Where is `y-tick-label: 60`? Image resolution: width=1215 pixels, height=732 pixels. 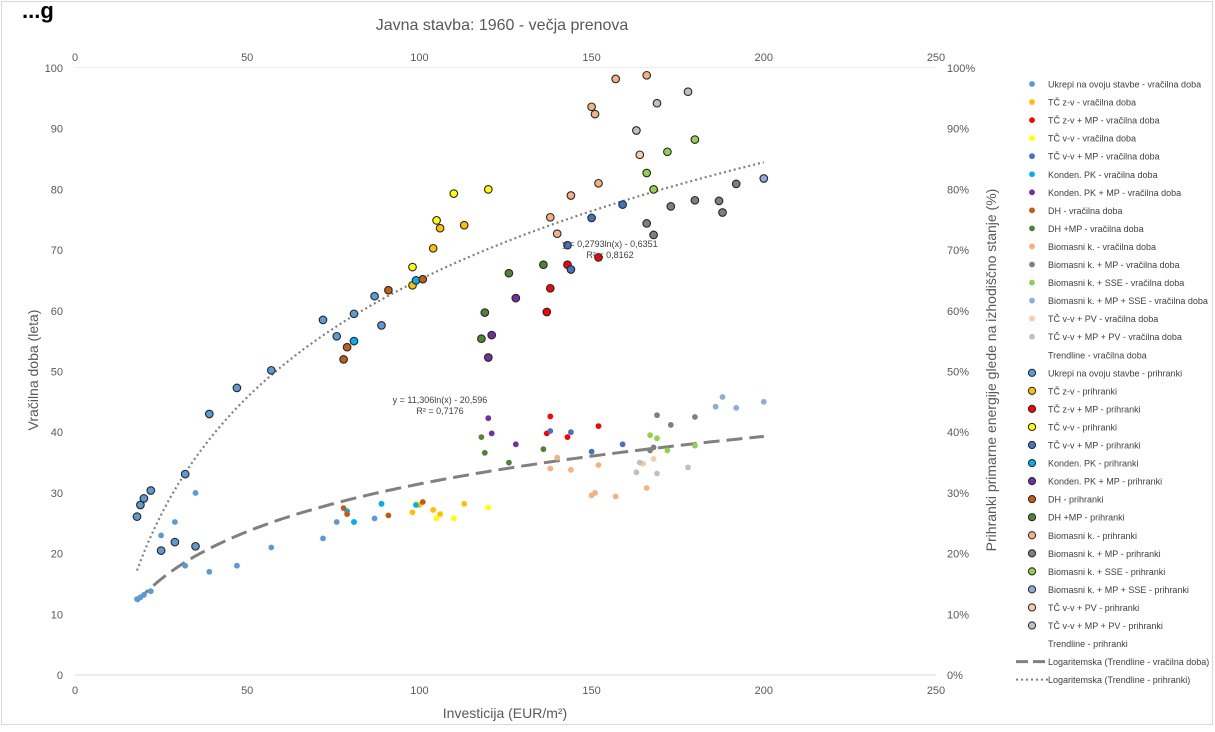
y-tick-label: 60 is located at coordinates (57, 312).